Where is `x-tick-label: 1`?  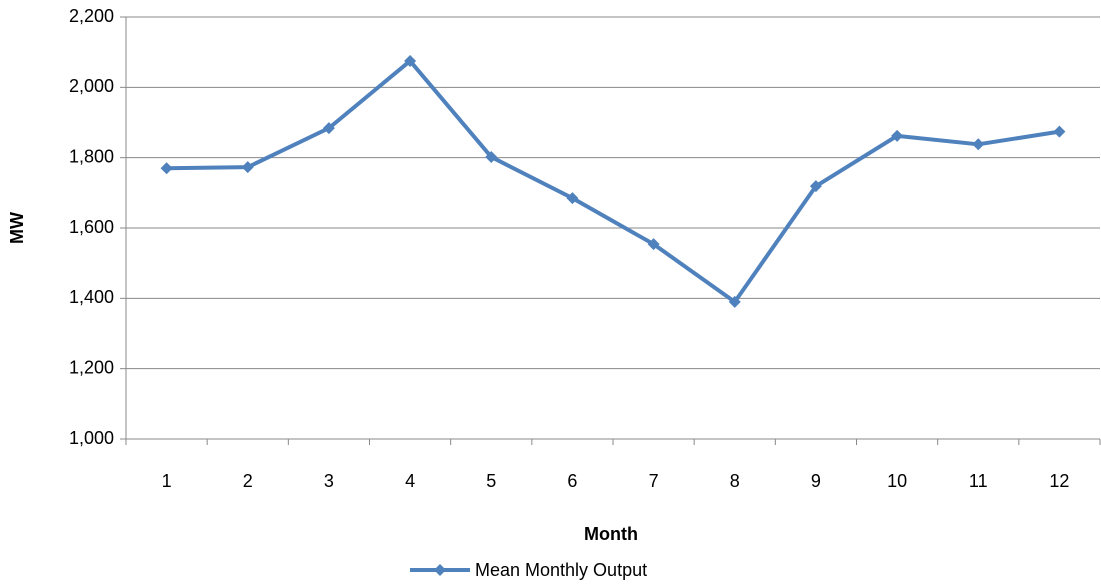 x-tick-label: 1 is located at coordinates (167, 481).